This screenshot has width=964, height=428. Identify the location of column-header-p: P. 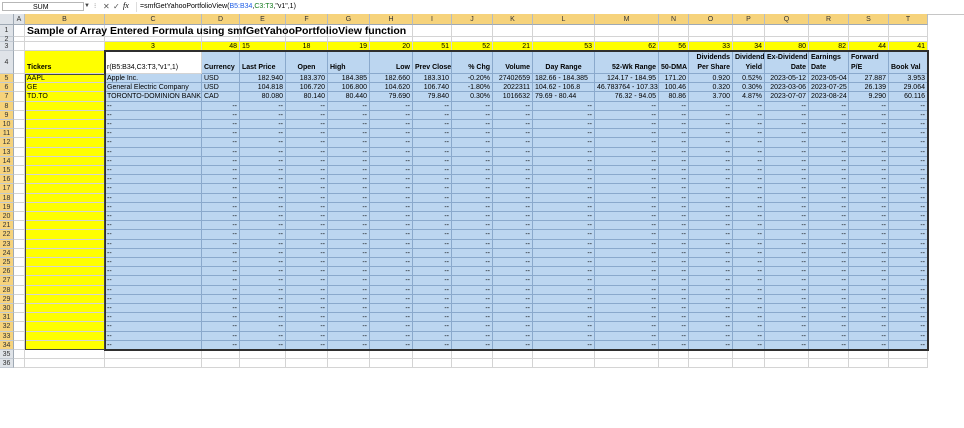
(749, 19).